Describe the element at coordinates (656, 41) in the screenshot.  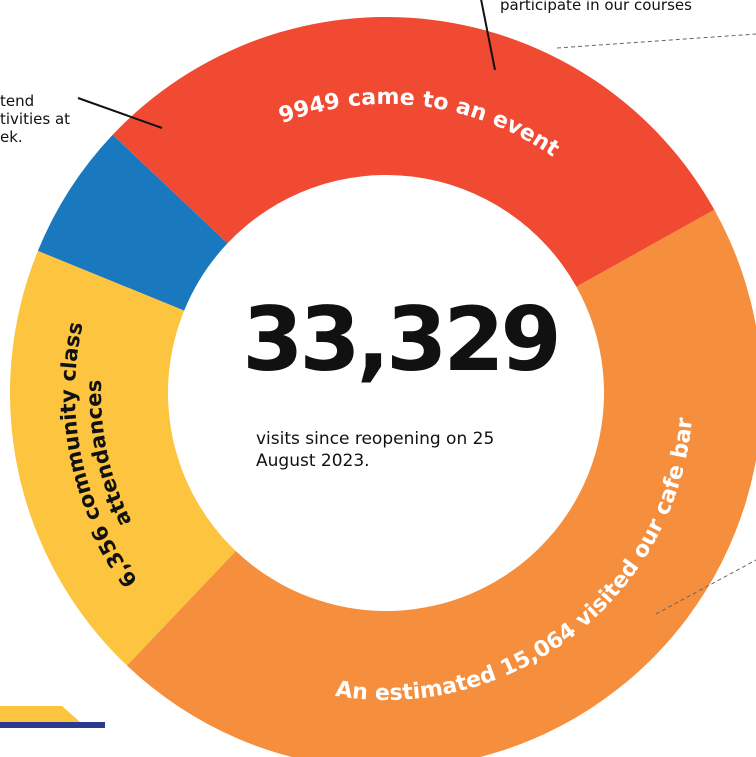
I see `dashed-line-upper` at that location.